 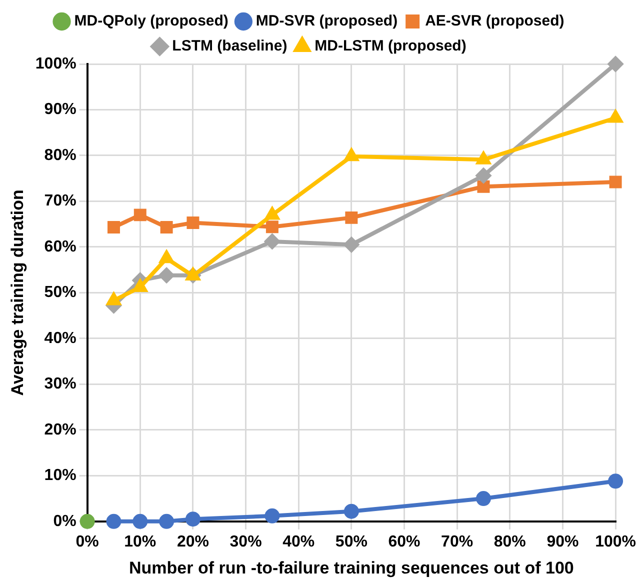 I want to click on x-tick-label: 30%, so click(x=246, y=541).